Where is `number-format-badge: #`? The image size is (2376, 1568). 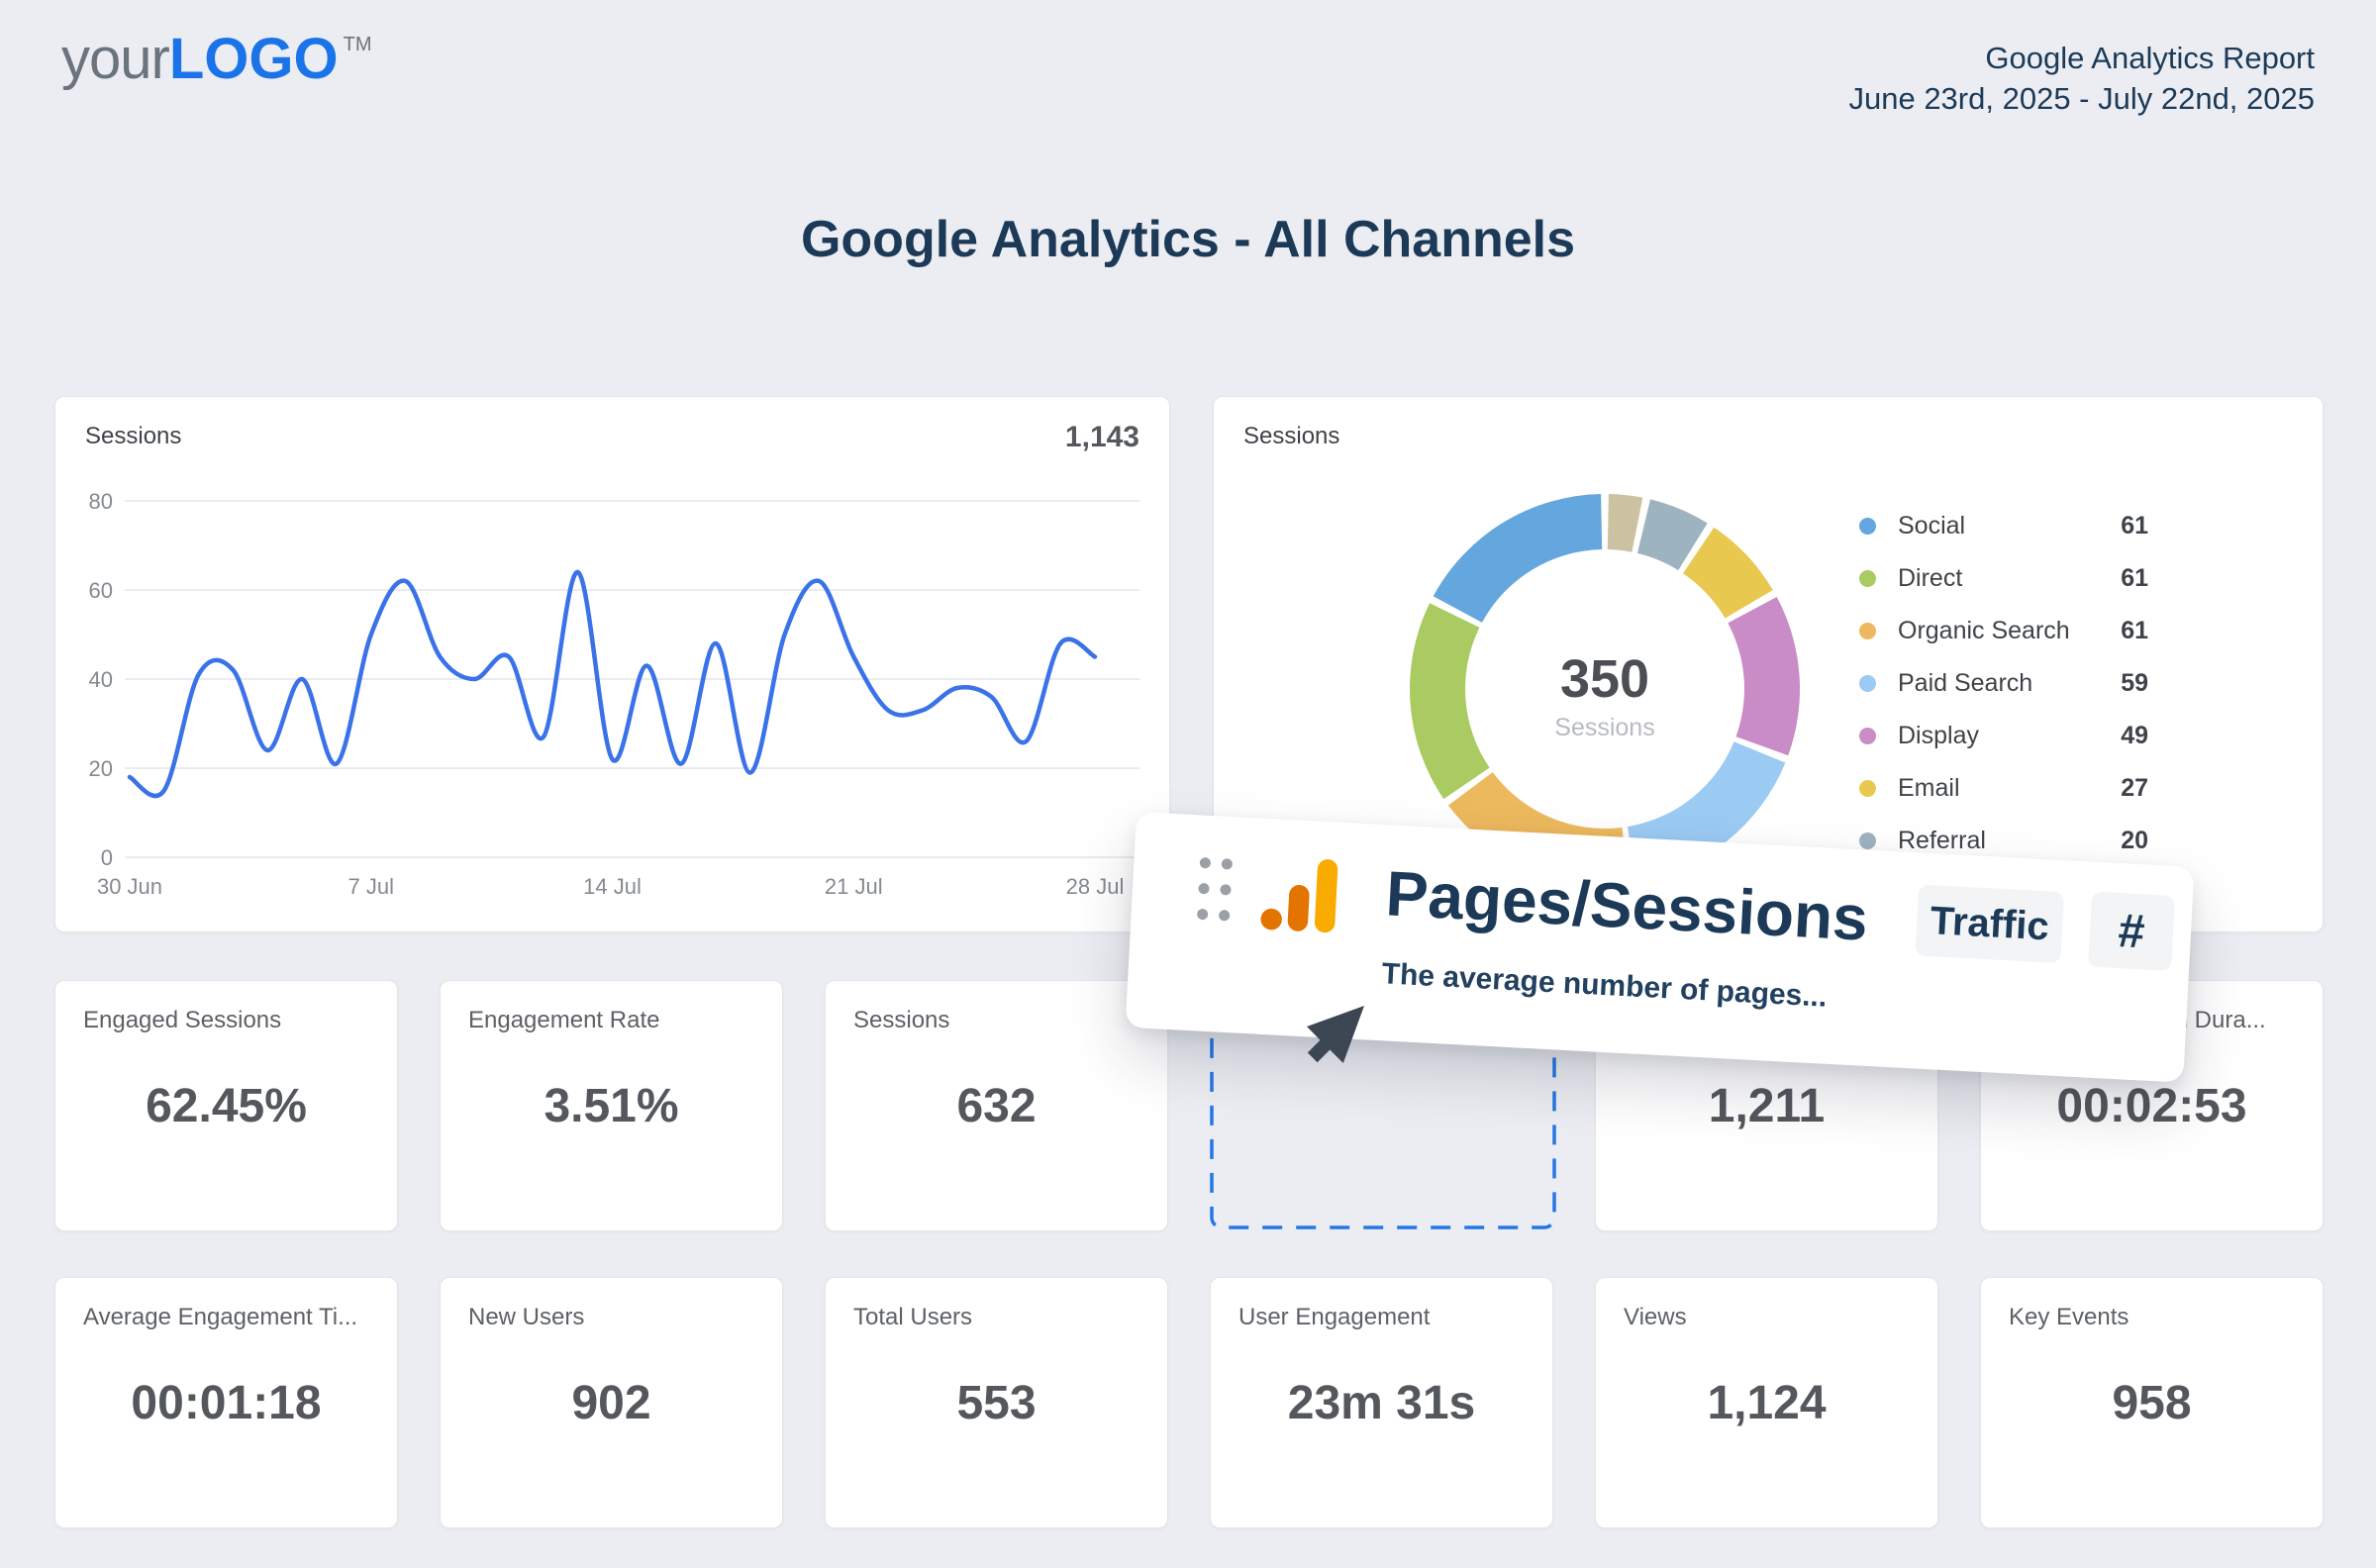 number-format-badge: # is located at coordinates (2131, 931).